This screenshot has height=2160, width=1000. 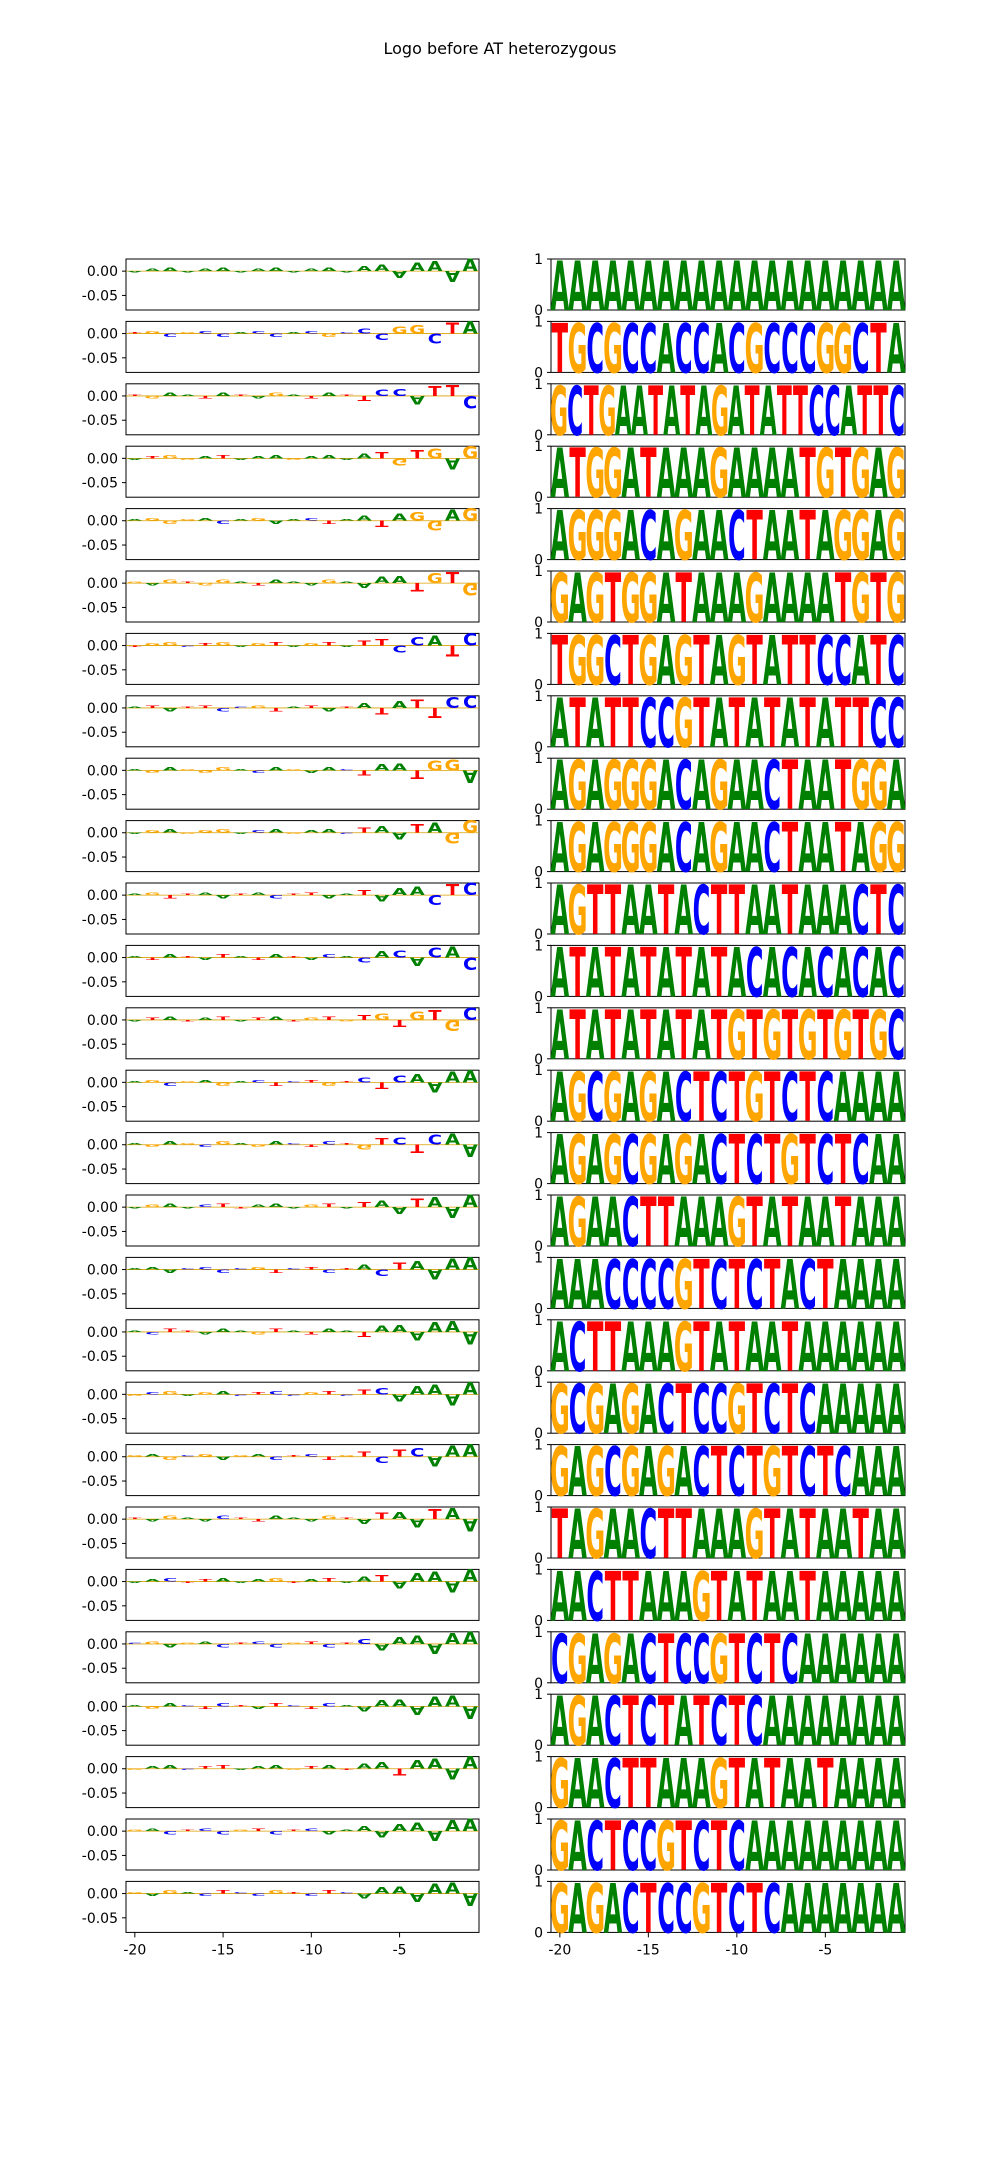 What do you see at coordinates (100, 983) in the screenshot?
I see `y-tick-label: -0.05` at bounding box center [100, 983].